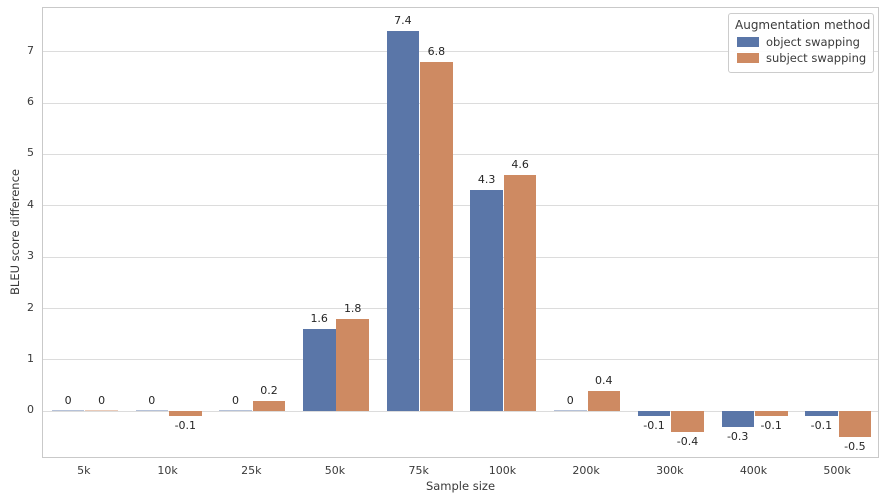  Describe the element at coordinates (30, 307) in the screenshot. I see `y-tick-label: 2` at that location.